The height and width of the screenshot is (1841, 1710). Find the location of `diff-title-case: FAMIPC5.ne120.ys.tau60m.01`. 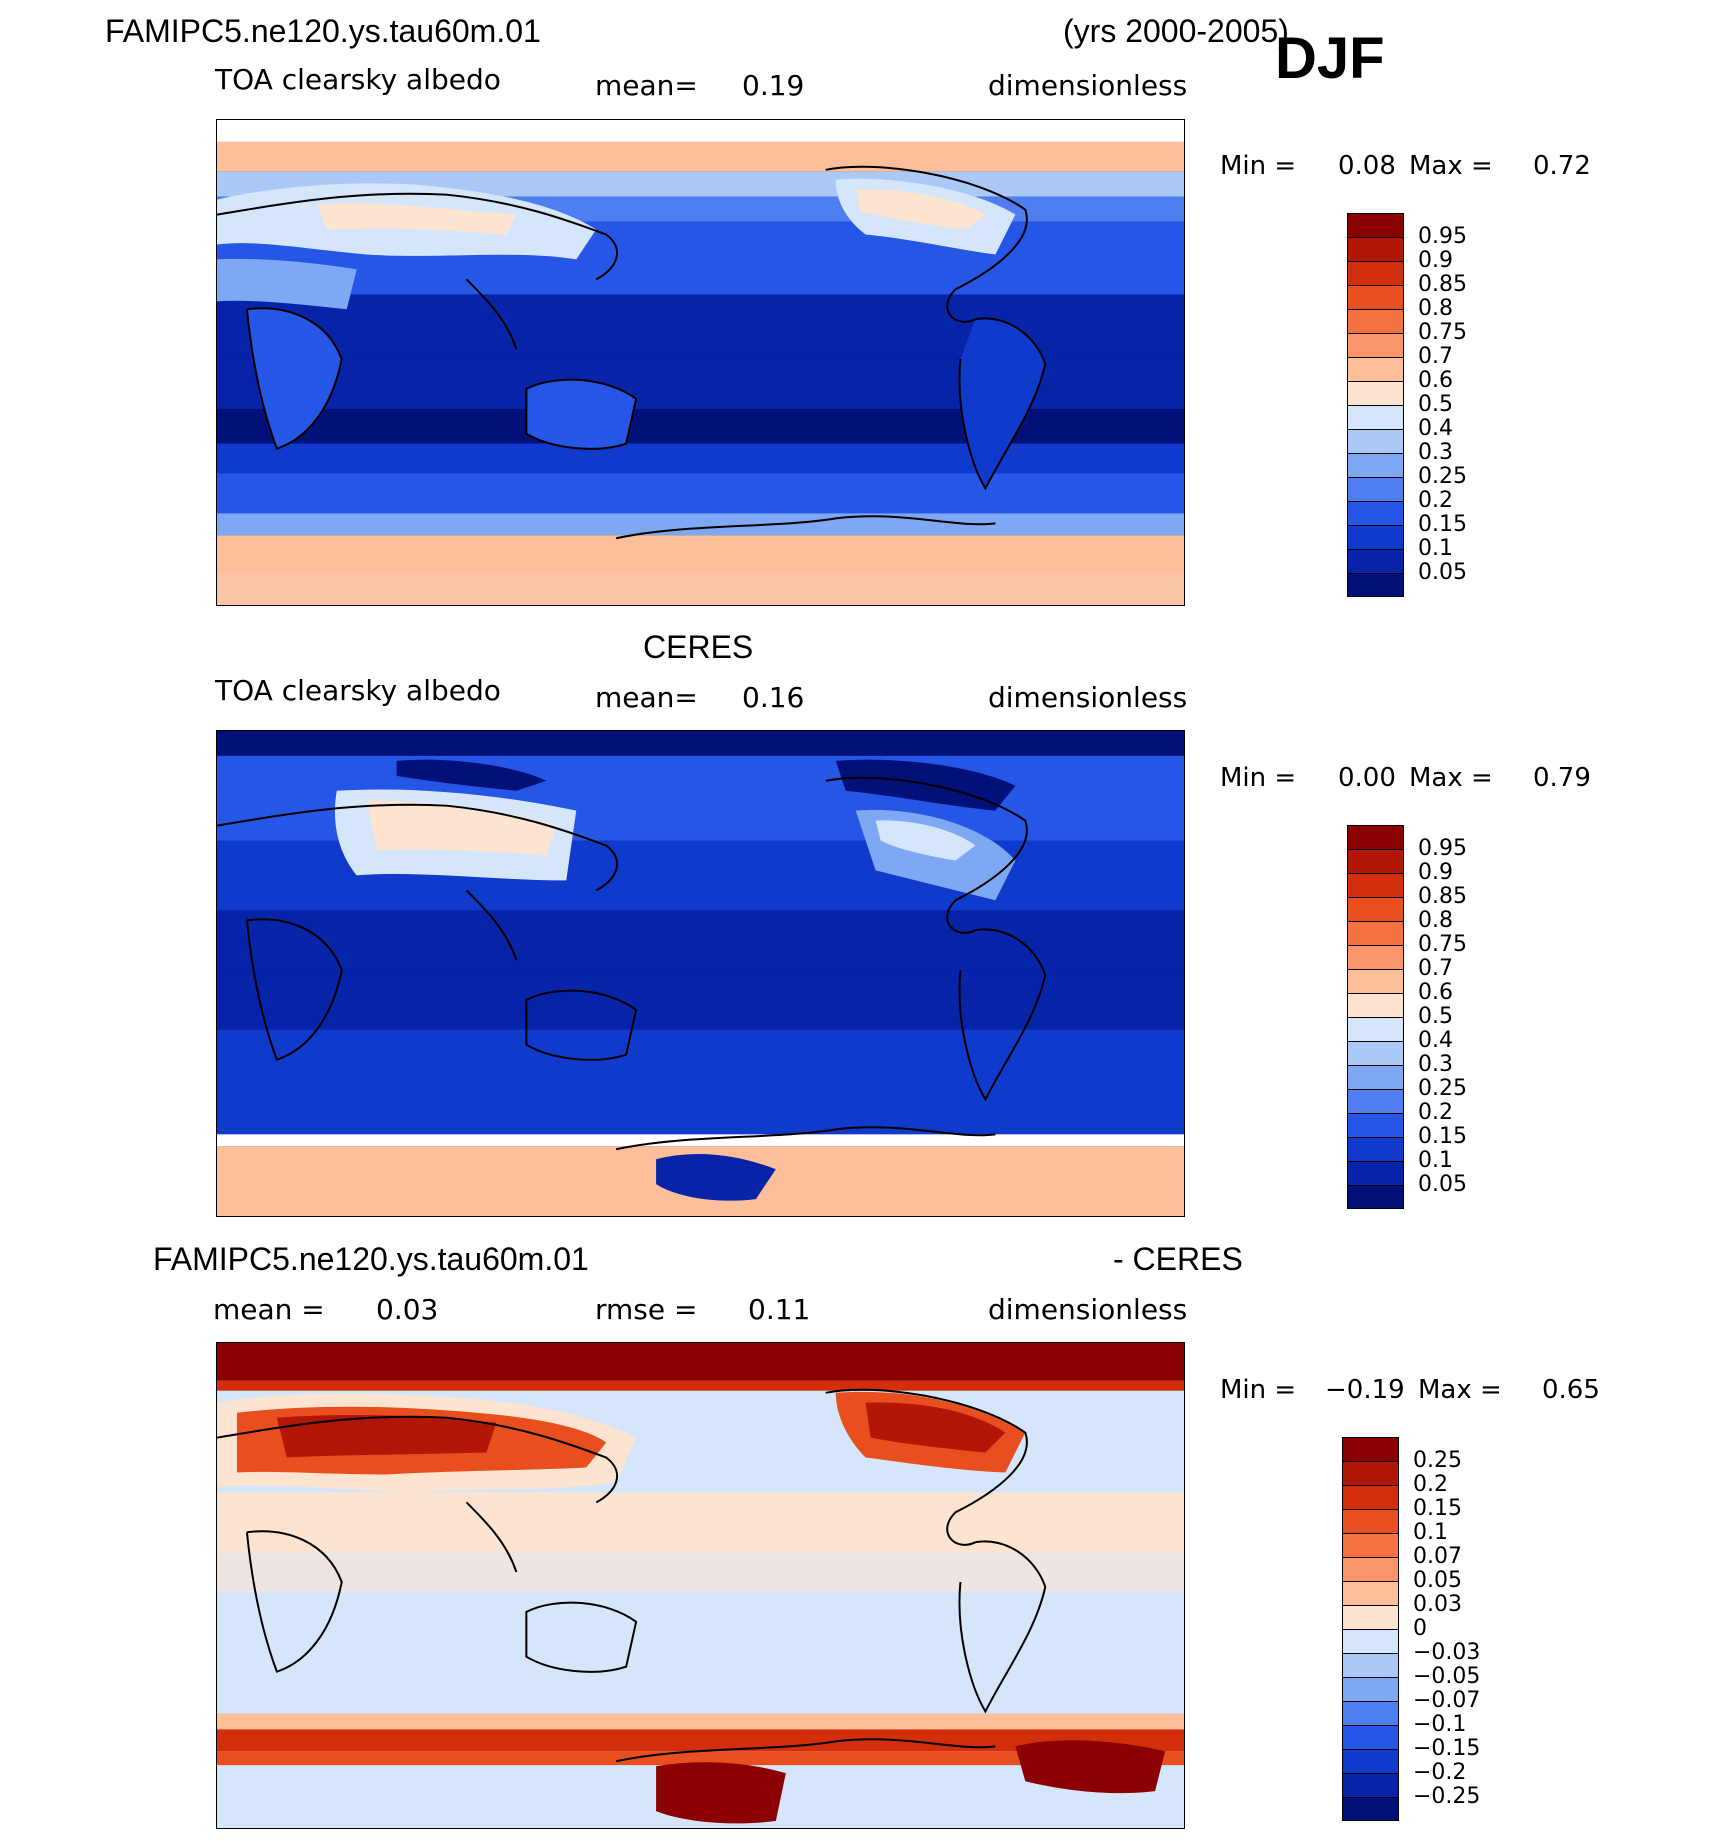

diff-title-case: FAMIPC5.ne120.ys.tau60m.01 is located at coordinates (371, 1259).